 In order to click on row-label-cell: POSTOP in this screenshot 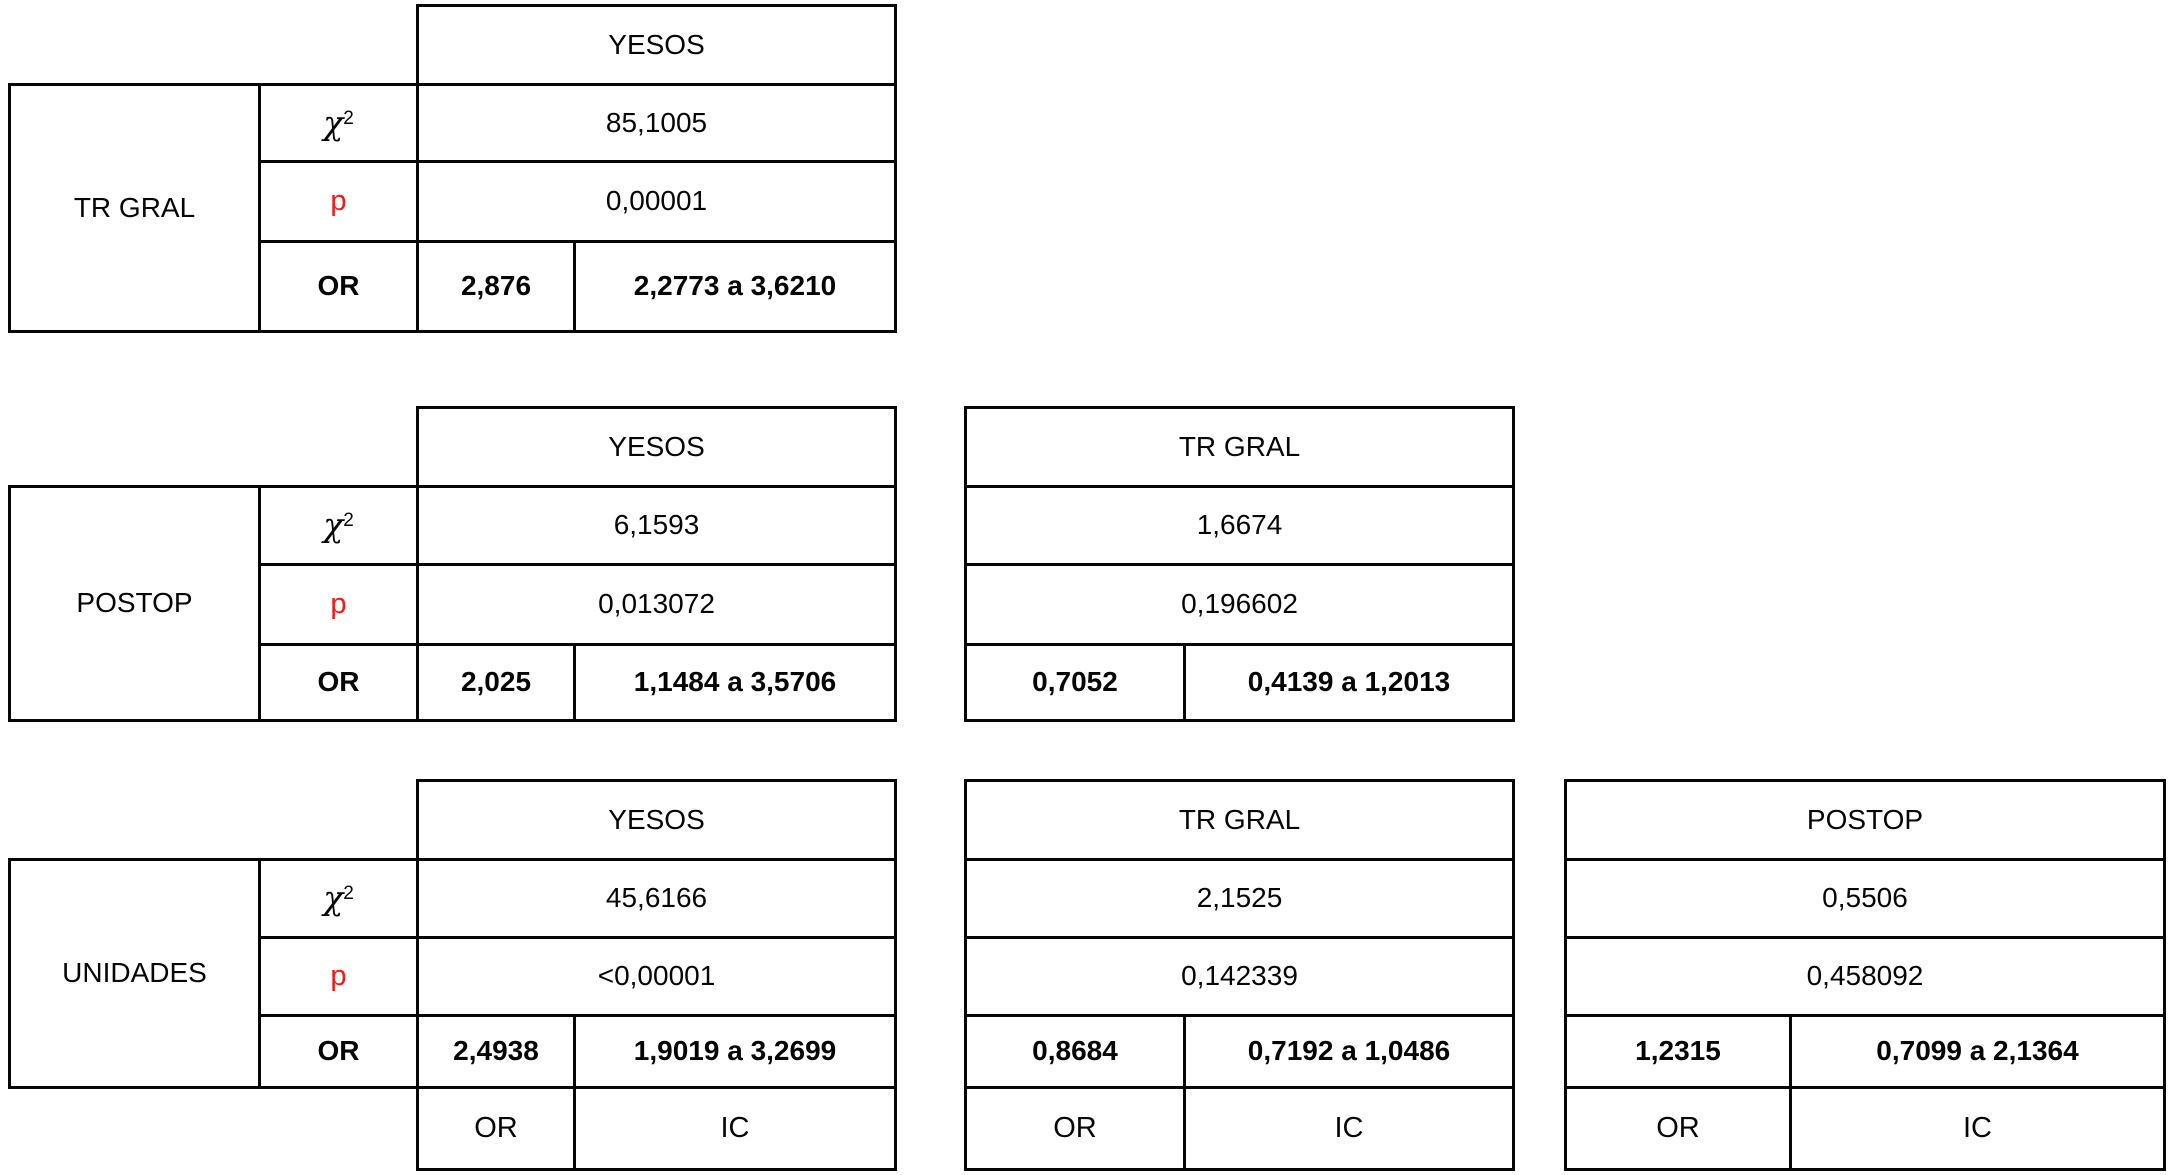, I will do `click(134, 603)`.